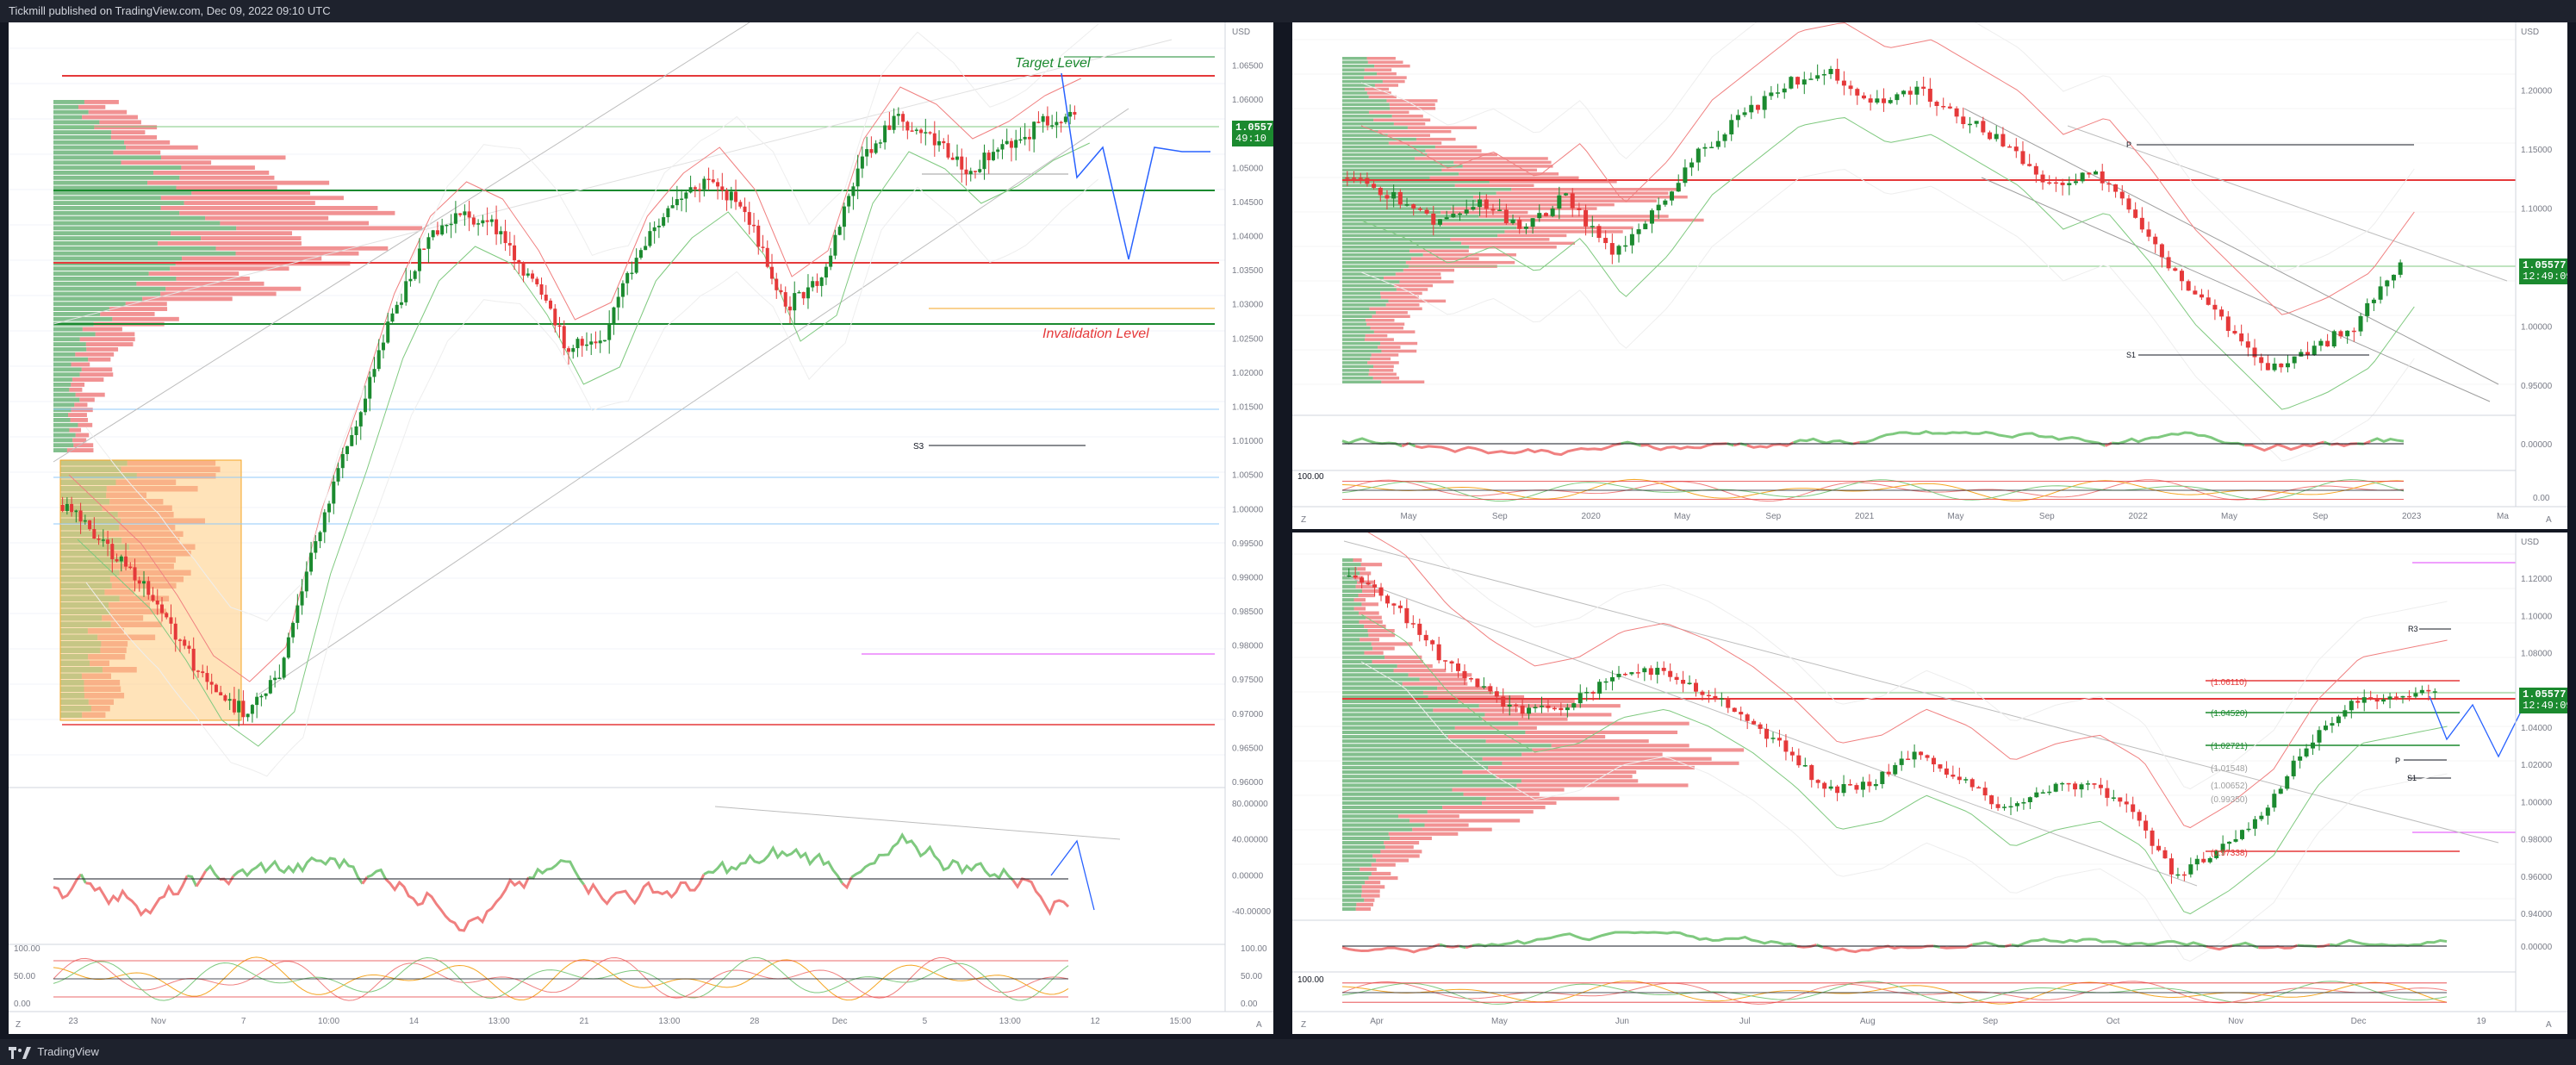 The height and width of the screenshot is (1065, 2576). I want to click on weekly-s1-label: S1, so click(2131, 355).